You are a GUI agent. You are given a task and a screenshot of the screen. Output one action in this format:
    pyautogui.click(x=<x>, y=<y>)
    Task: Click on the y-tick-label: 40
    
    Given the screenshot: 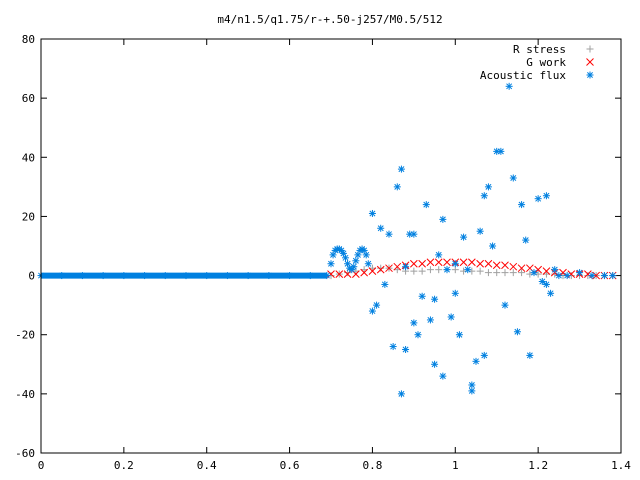 What is the action you would take?
    pyautogui.click(x=28, y=157)
    